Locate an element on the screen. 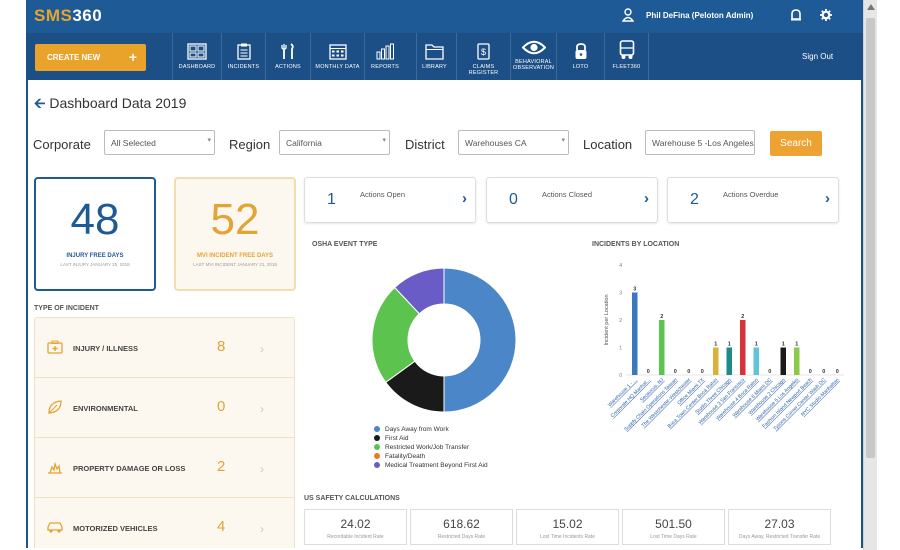 This screenshot has width=900, height=550. back-arrow-icon: 🡨 is located at coordinates (40, 103).